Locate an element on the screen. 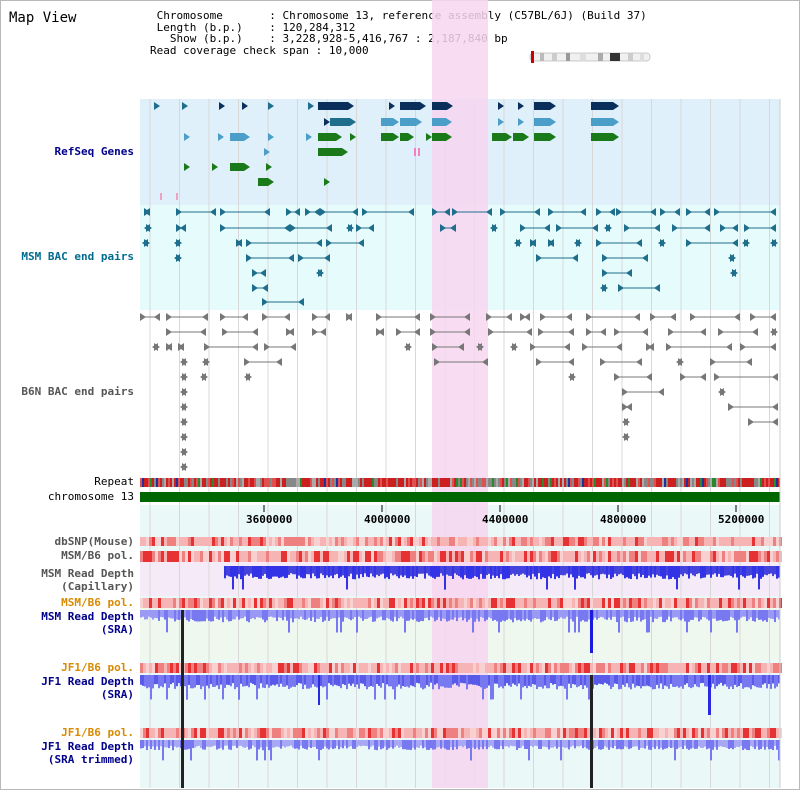  axis-tick-3: 4400000 is located at coordinates (505, 519).